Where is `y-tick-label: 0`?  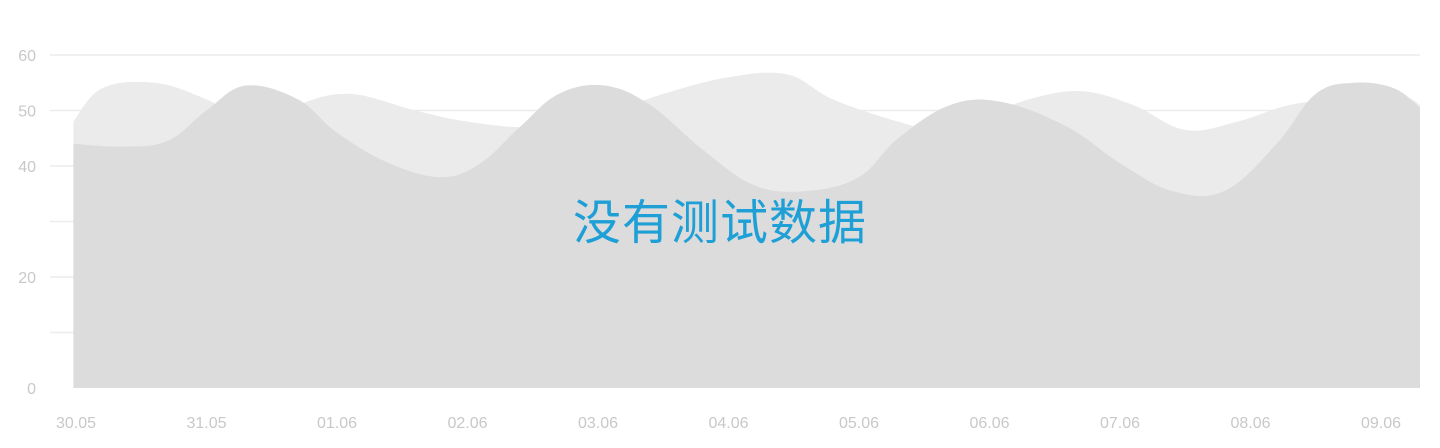 y-tick-label: 0 is located at coordinates (31, 389).